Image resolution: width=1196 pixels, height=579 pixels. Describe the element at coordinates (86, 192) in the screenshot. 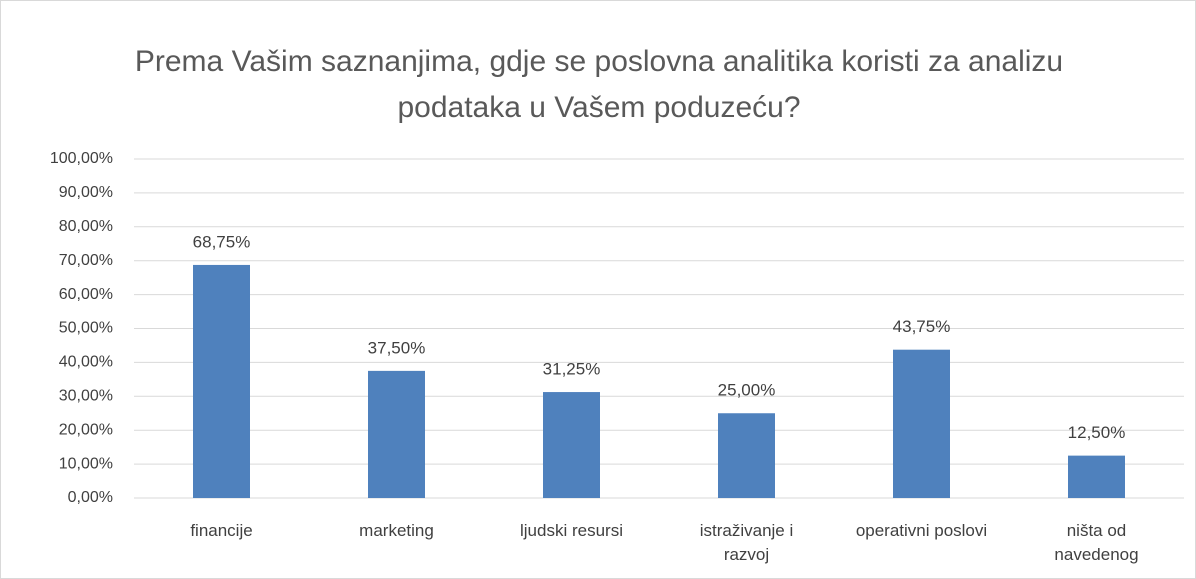

I see `y-tick-label: 90,00%` at that location.